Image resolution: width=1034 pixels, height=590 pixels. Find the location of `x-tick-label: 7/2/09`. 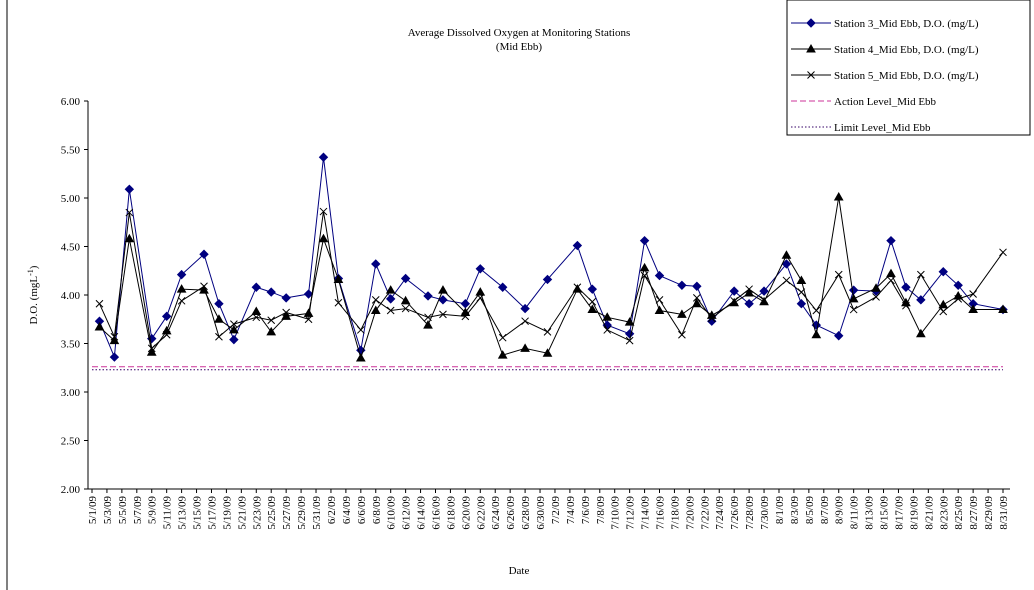

x-tick-label: 7/2/09 is located at coordinates (556, 510).